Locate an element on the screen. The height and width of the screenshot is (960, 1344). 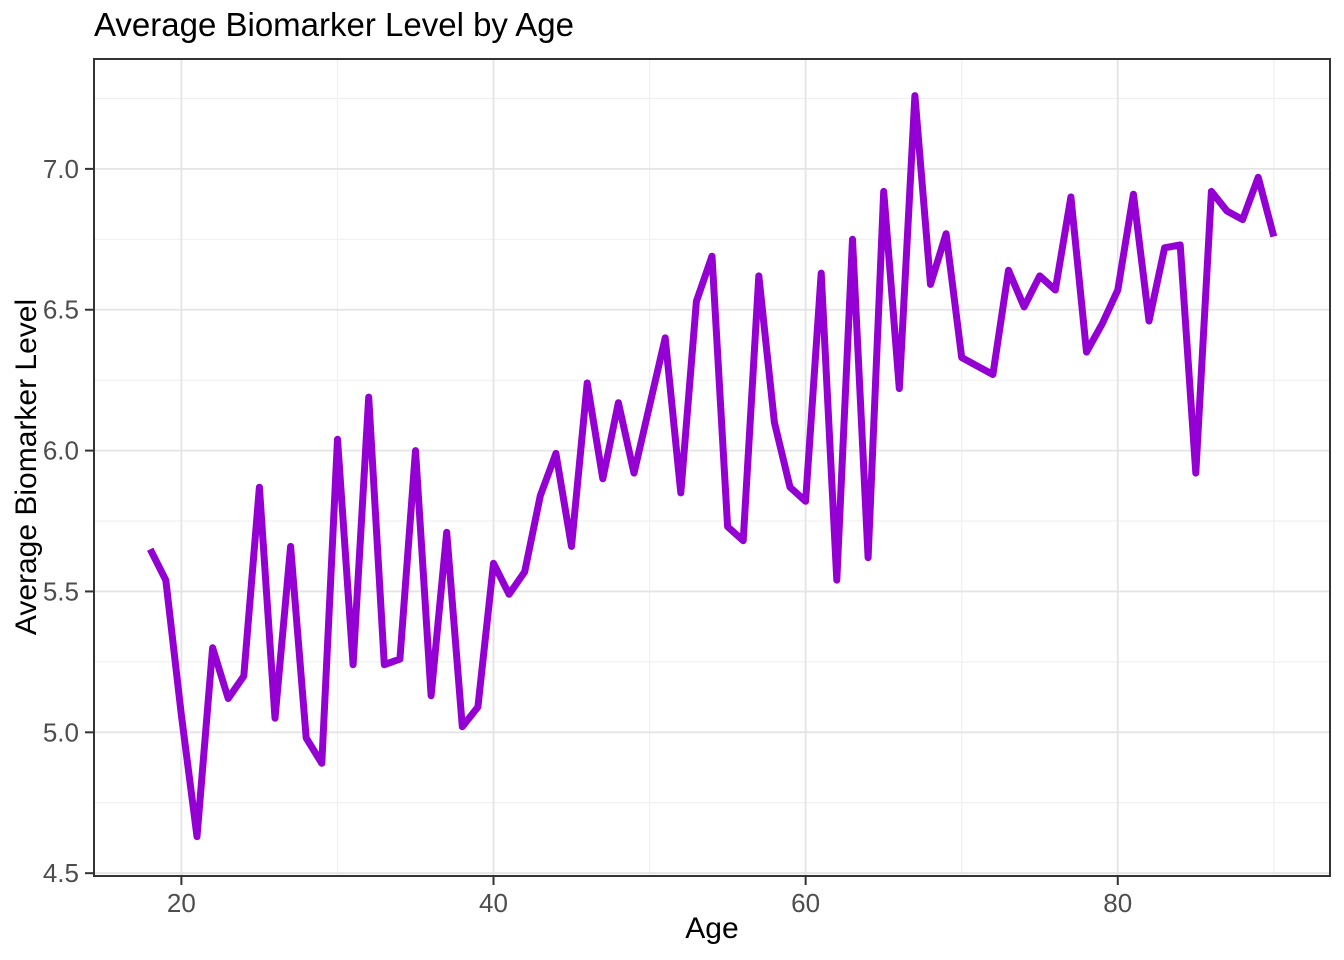
y-axis-title: Average Biomarker Level is located at coordinates (26, 467).